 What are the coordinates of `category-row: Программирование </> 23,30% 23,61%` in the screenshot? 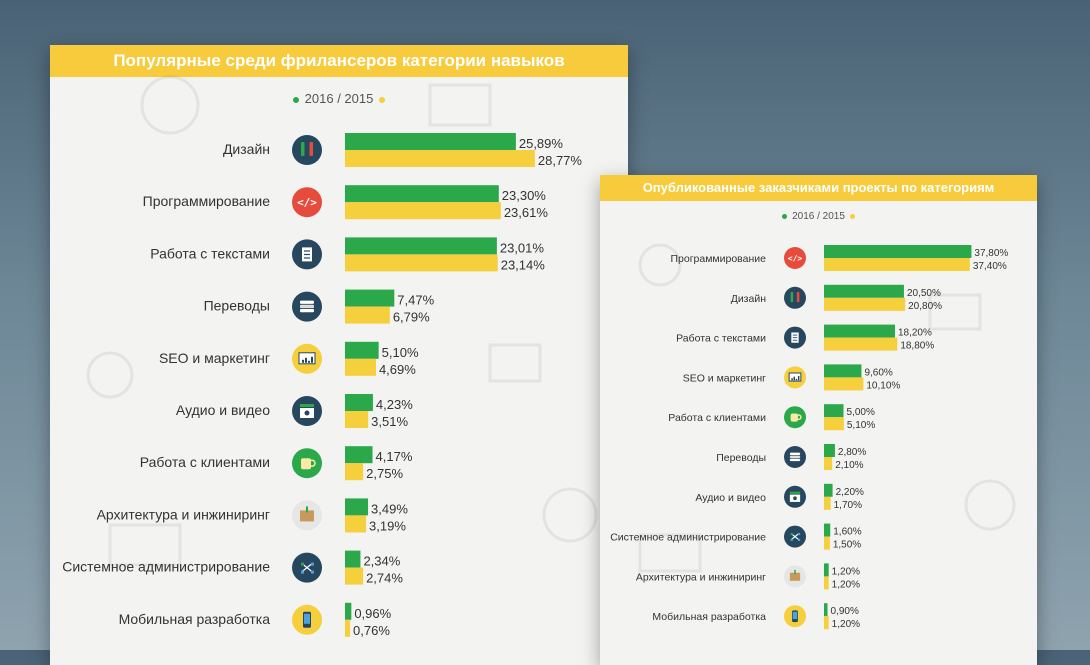 It's located at (345, 202).